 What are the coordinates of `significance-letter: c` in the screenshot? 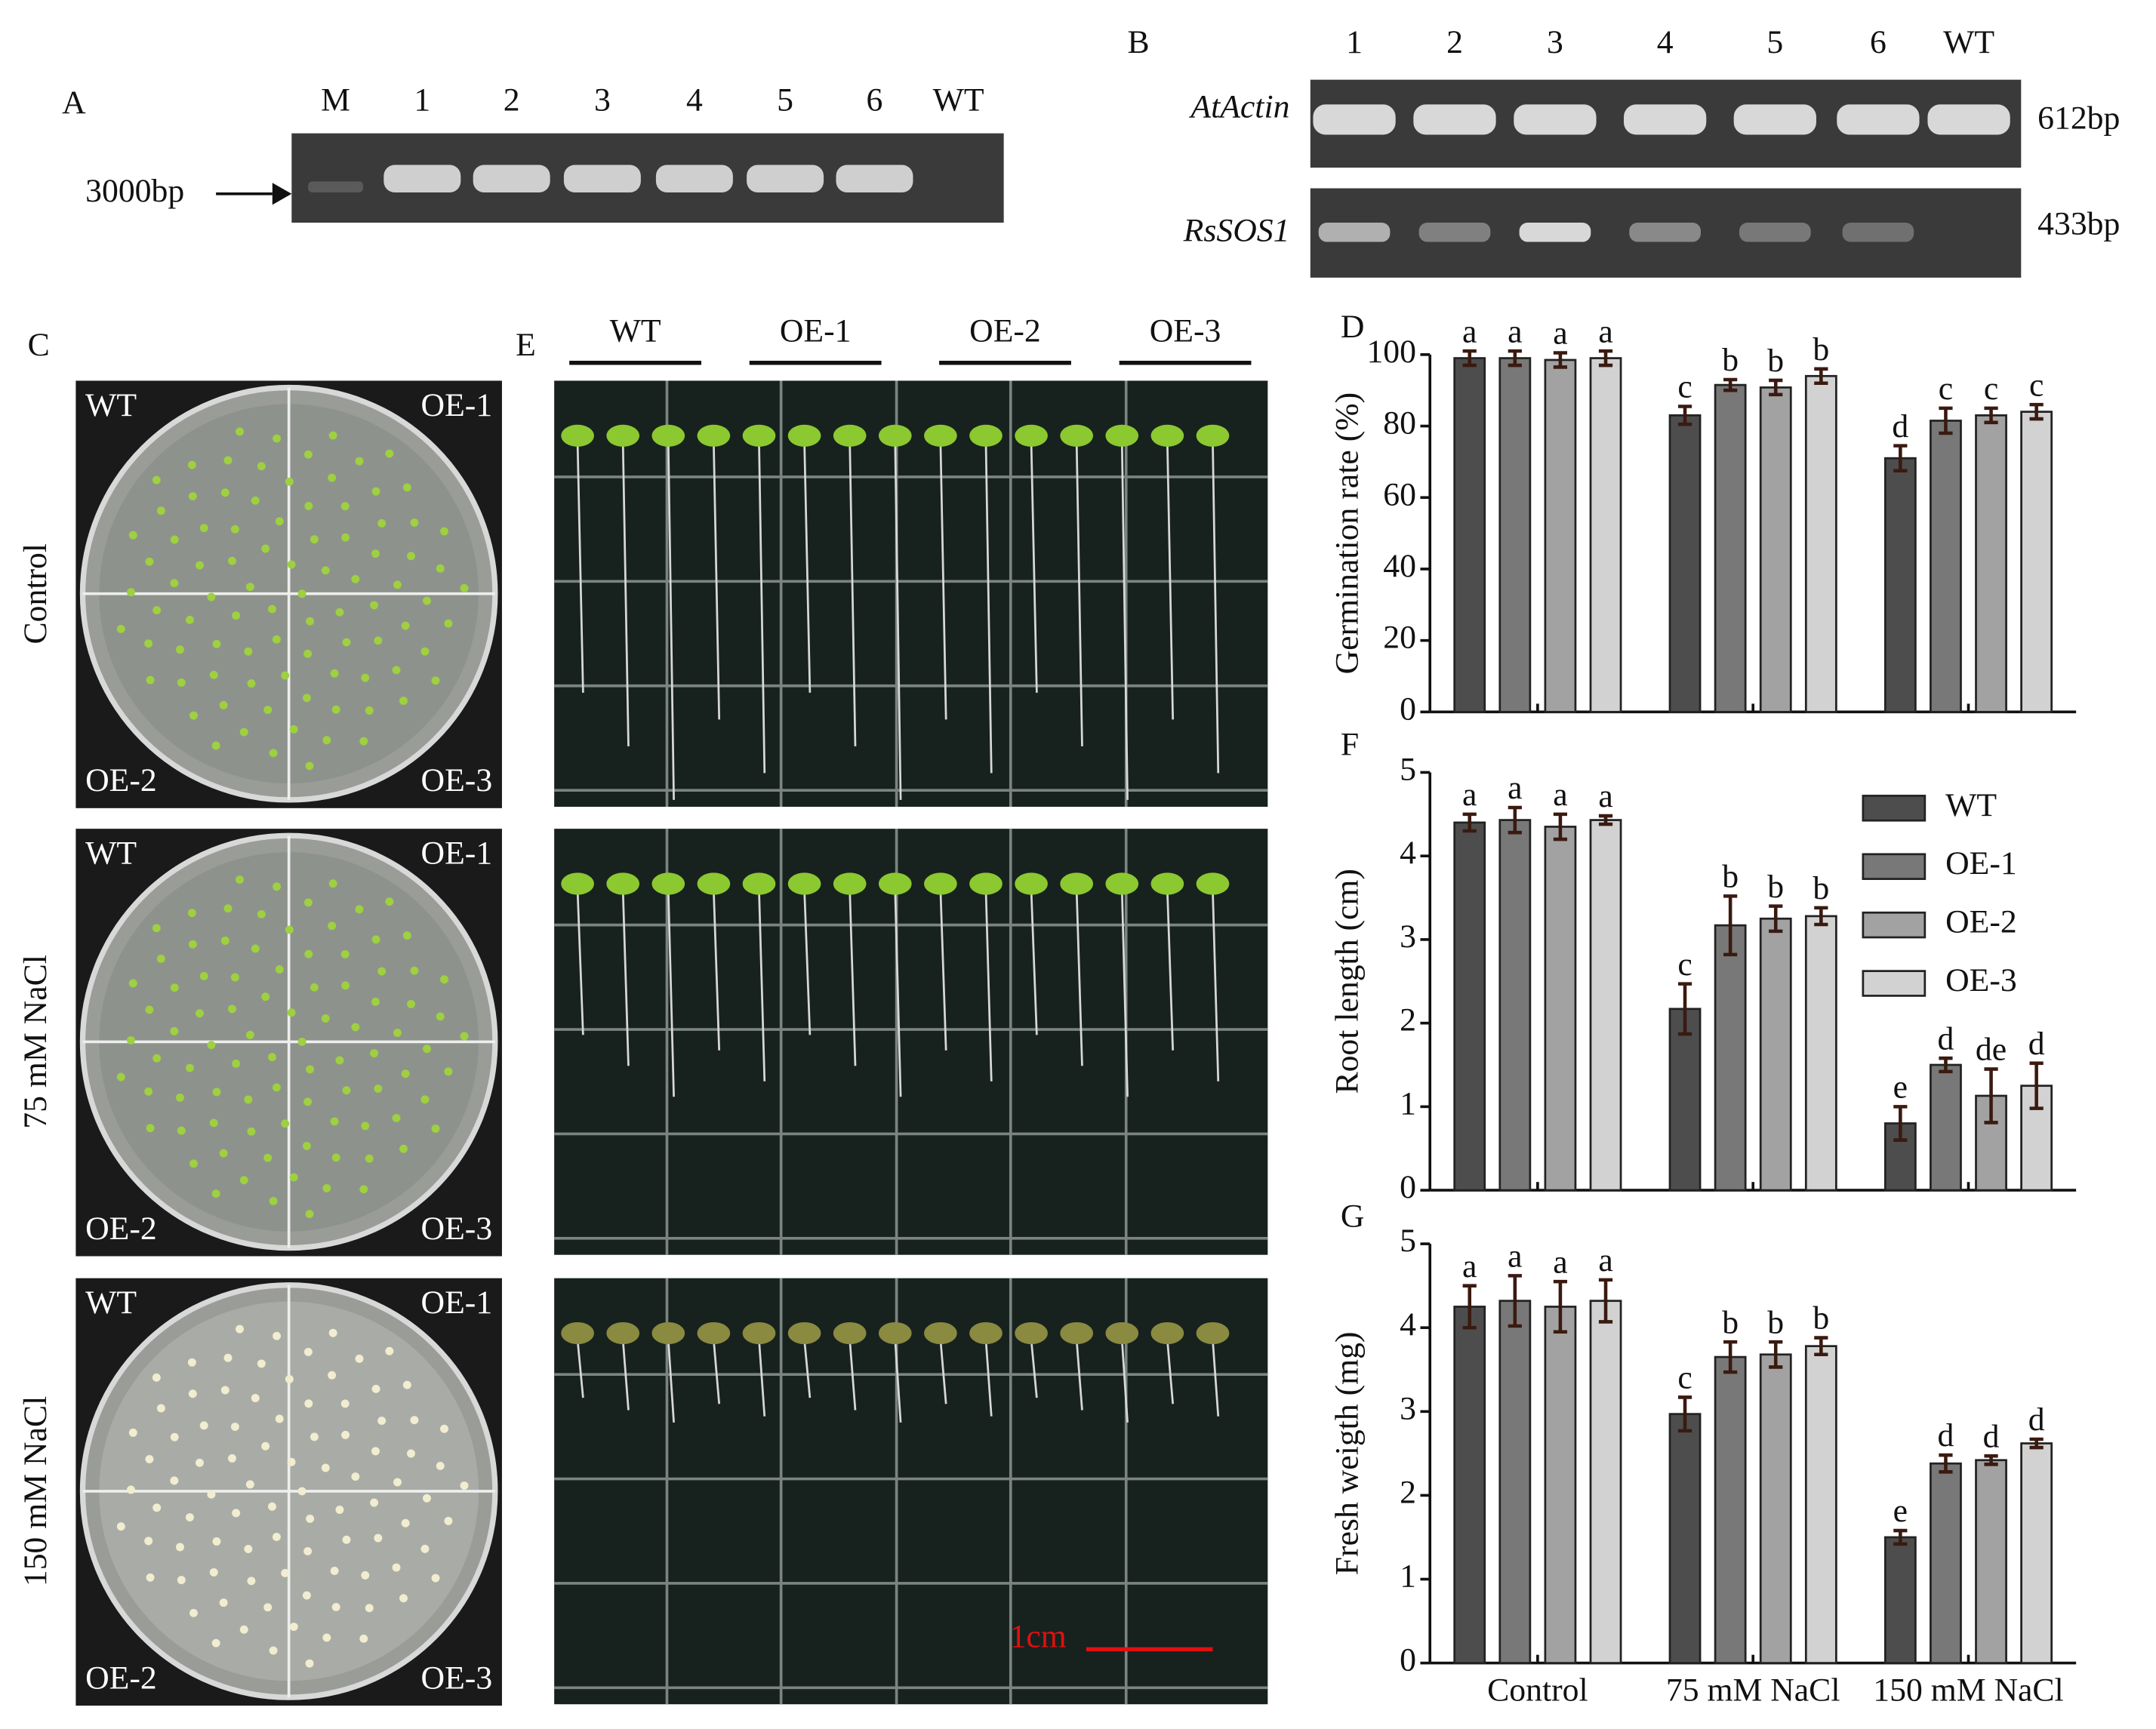 It's located at (1684, 964).